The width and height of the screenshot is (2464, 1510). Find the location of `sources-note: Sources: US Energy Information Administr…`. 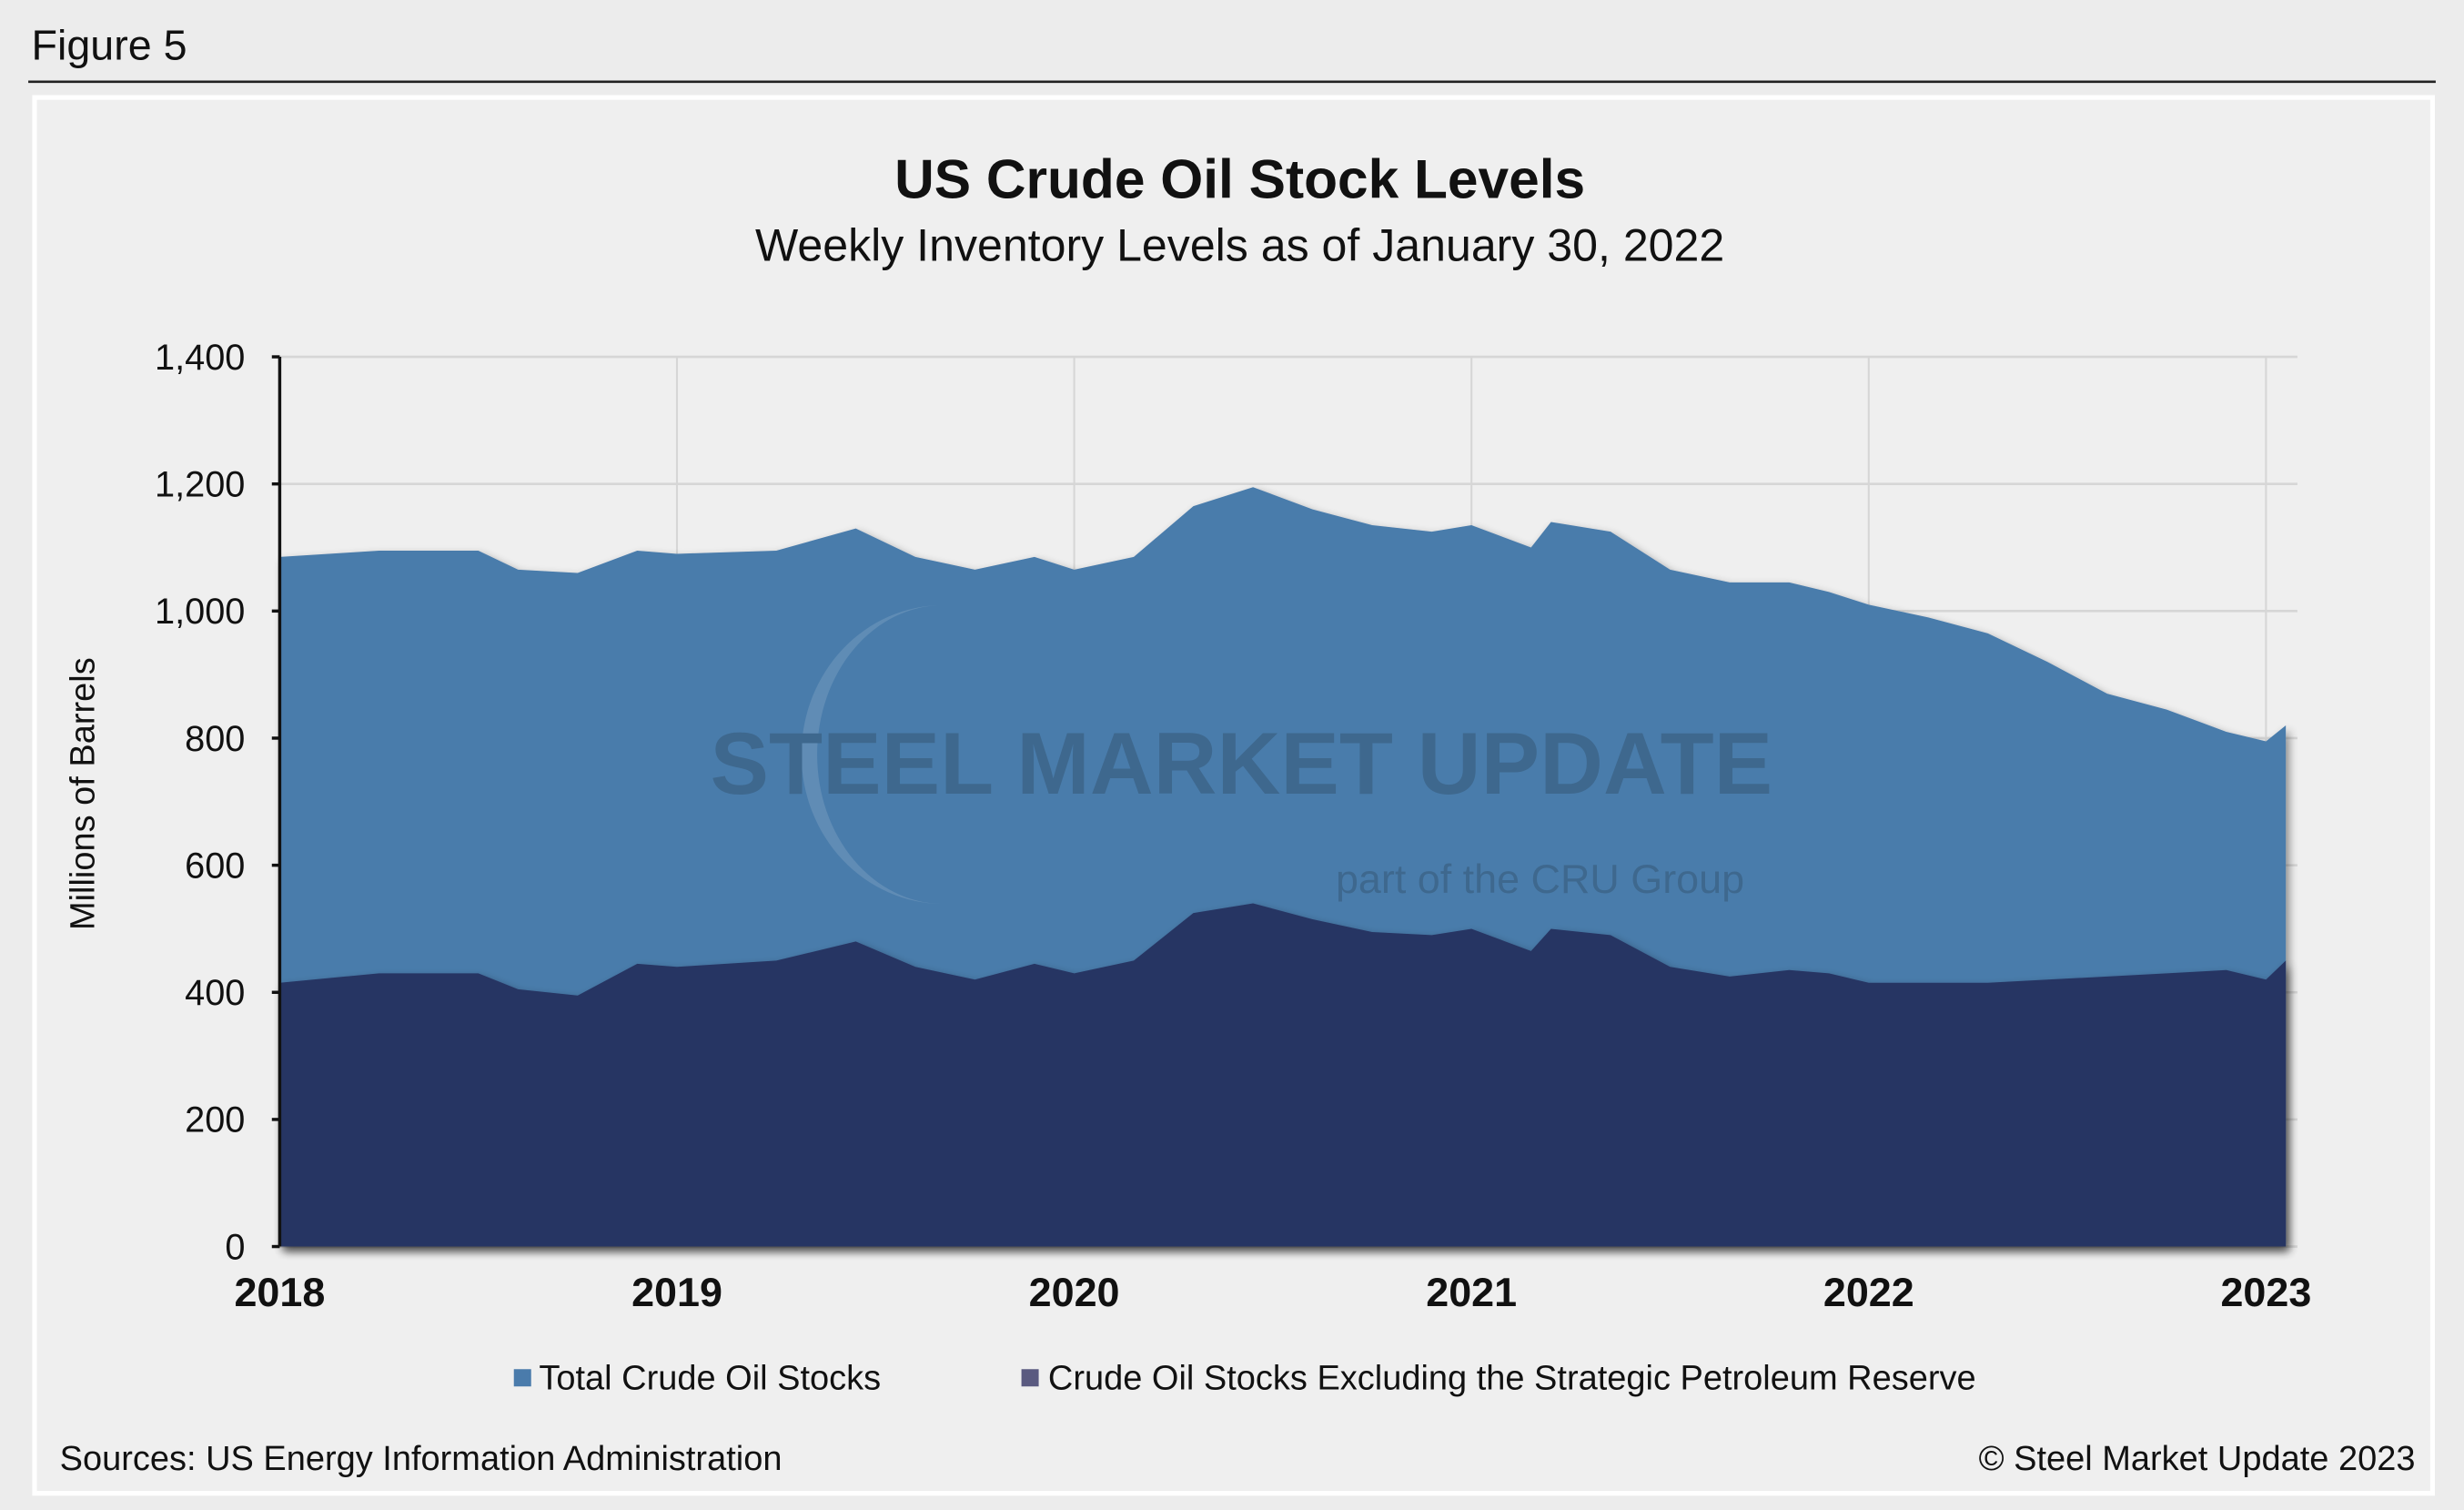

sources-note: Sources: US Energy Information Administr… is located at coordinates (421, 1459).